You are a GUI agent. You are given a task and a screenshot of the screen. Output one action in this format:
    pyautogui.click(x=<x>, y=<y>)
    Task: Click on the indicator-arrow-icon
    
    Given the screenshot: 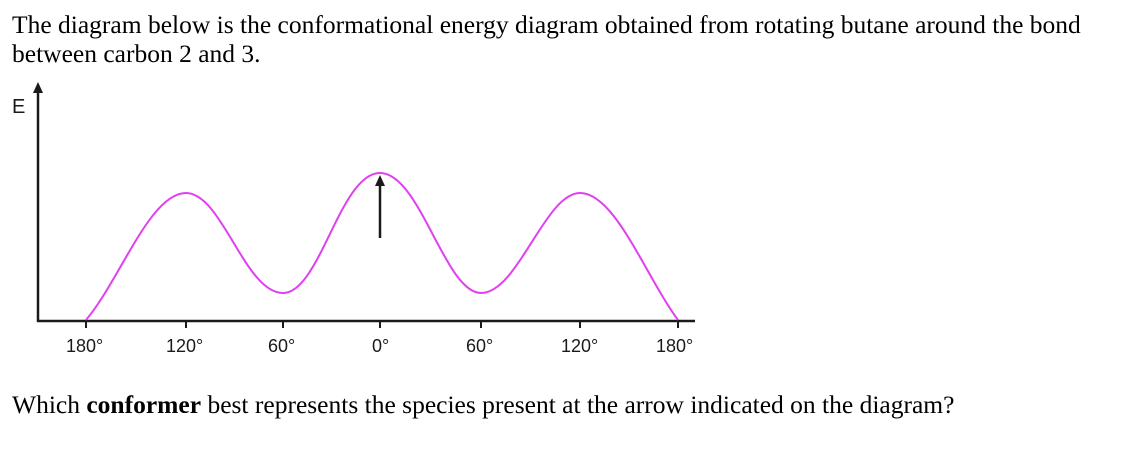 What is the action you would take?
    pyautogui.click(x=380, y=180)
    